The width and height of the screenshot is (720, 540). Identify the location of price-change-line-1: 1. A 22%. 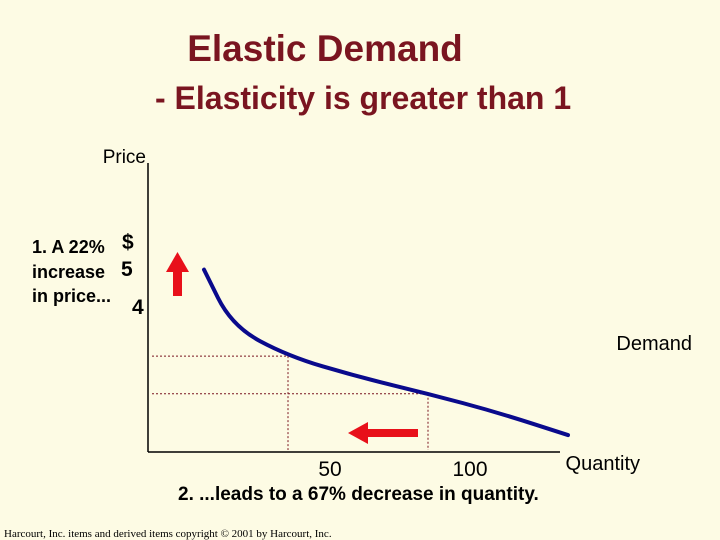
(68, 247).